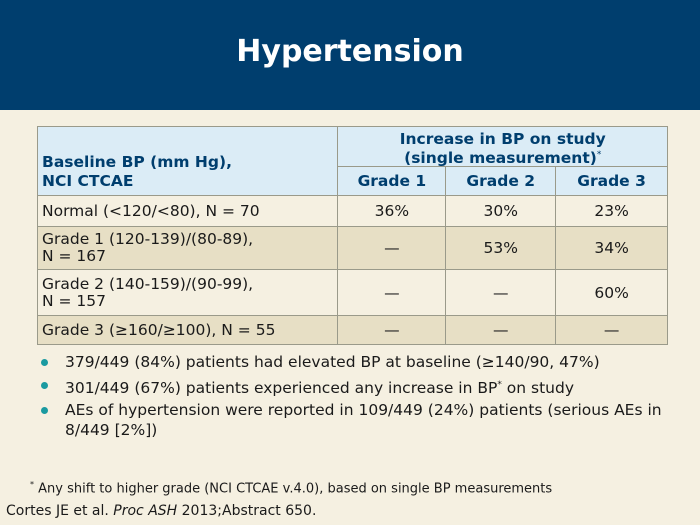  Describe the element at coordinates (32, 484) in the screenshot. I see `footnote-marker: *` at that location.